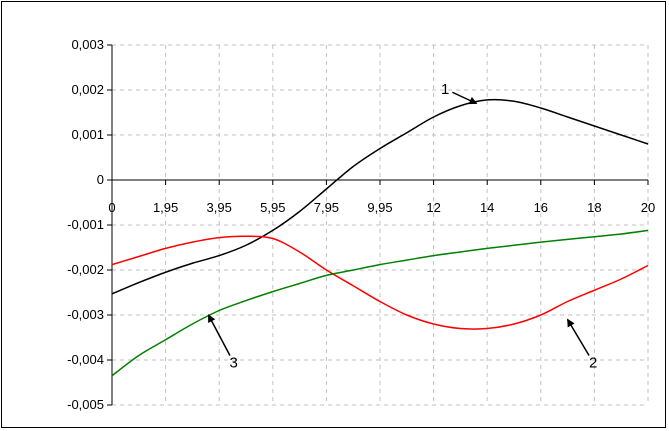  What do you see at coordinates (87, 89) in the screenshot?
I see `y-tick-label: 0,002` at bounding box center [87, 89].